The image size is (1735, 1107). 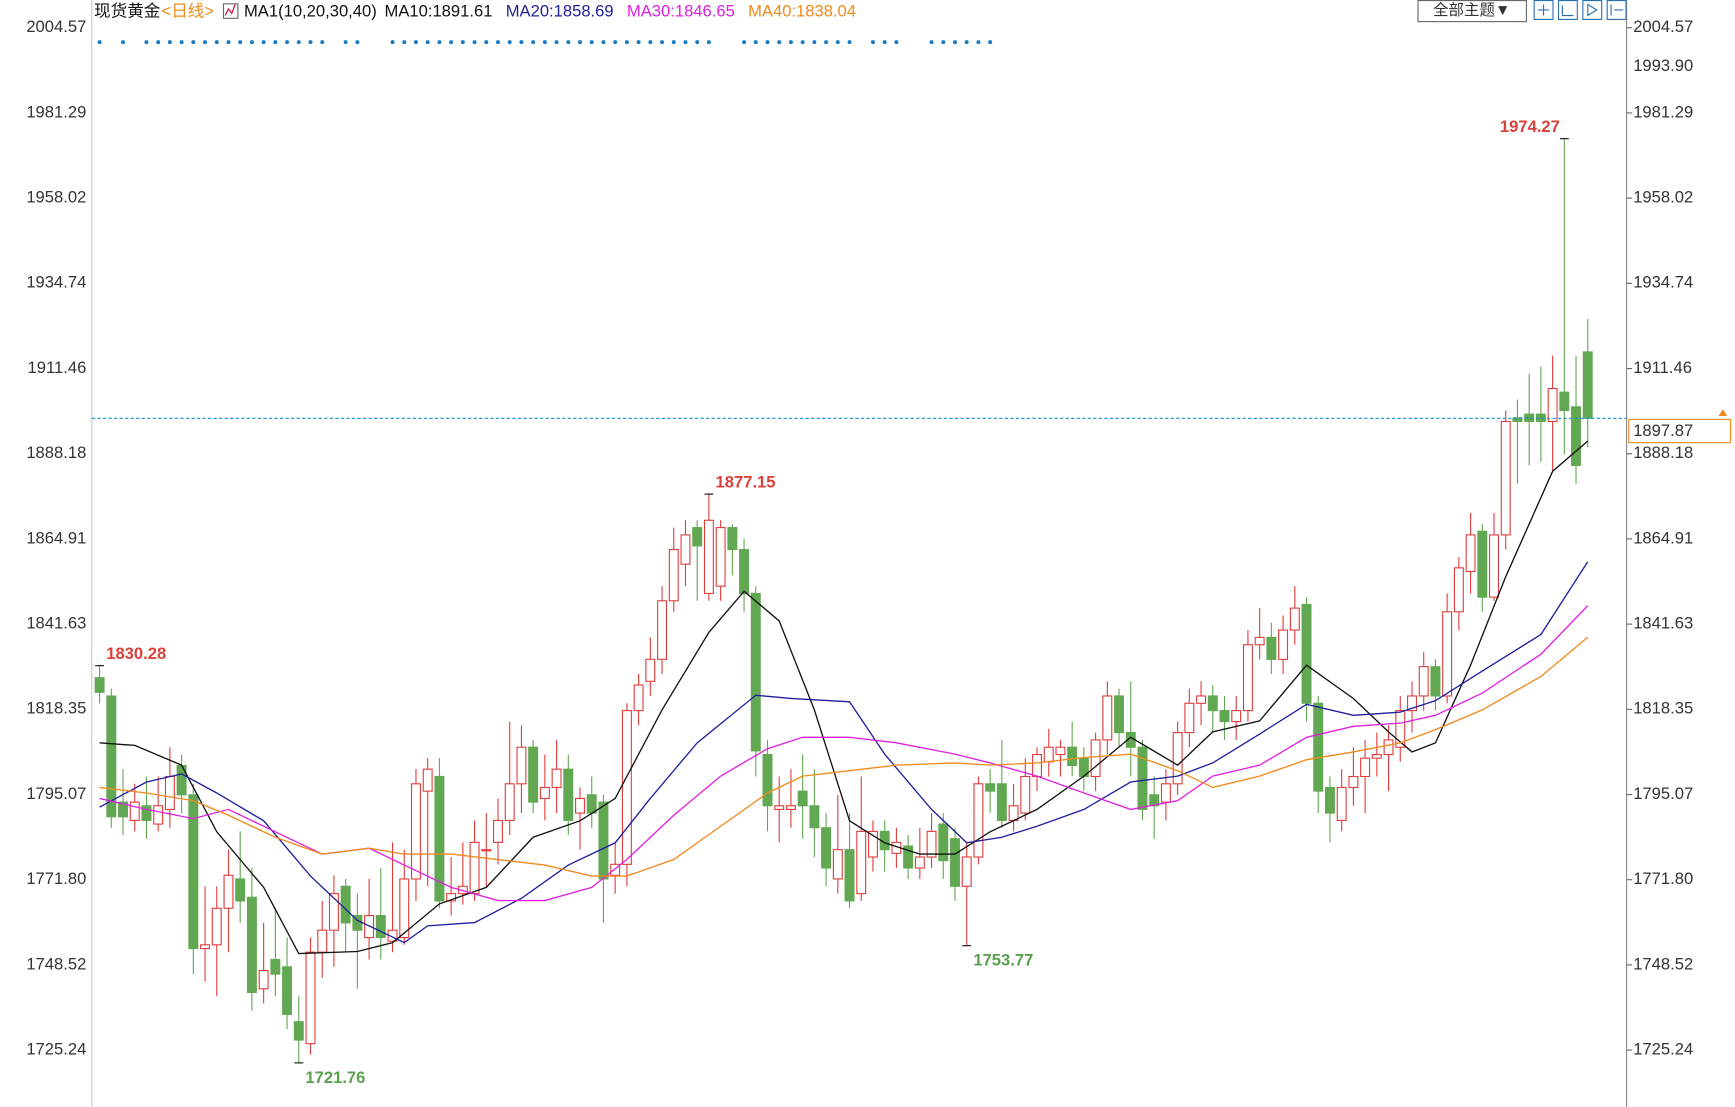 I want to click on extreme-label: 1830.28, so click(x=136, y=653).